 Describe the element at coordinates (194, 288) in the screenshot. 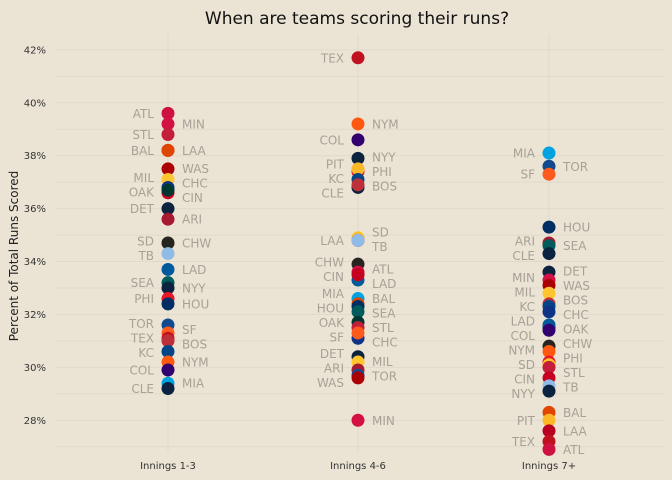

I see `team-label-nyy: NYY` at that location.